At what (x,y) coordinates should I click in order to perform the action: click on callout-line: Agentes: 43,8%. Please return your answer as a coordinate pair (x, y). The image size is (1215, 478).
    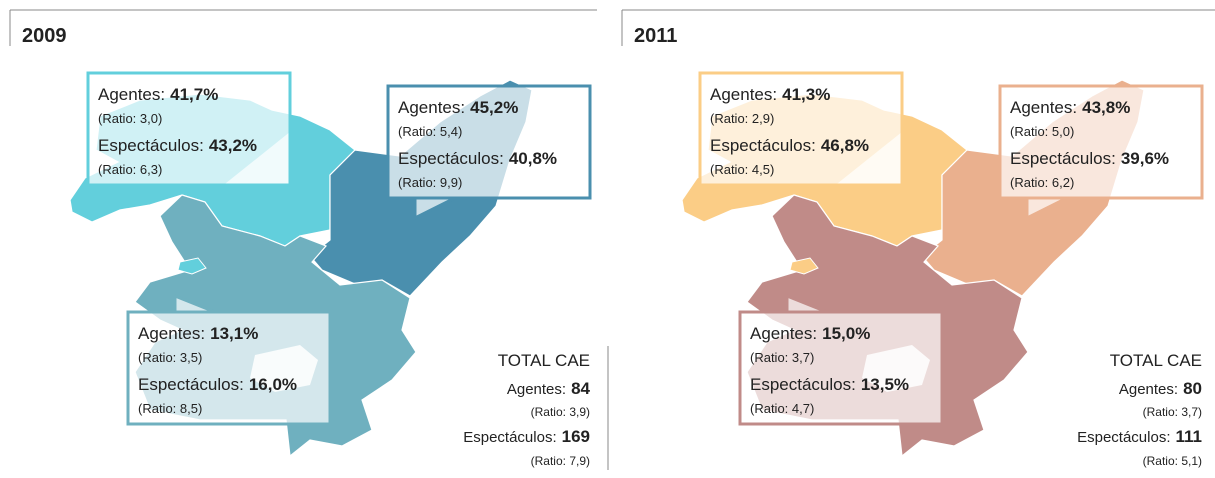
    Looking at the image, I should click on (1070, 107).